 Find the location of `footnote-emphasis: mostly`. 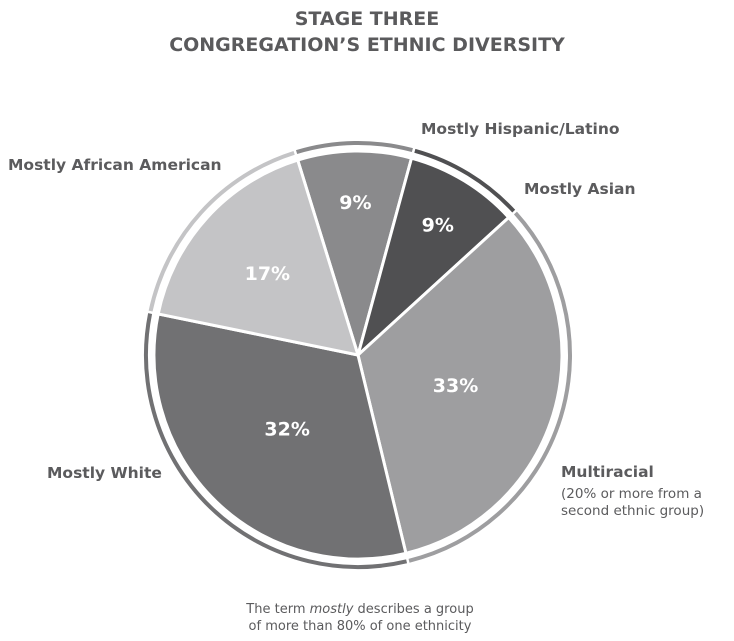

footnote-emphasis: mostly is located at coordinates (331, 609).